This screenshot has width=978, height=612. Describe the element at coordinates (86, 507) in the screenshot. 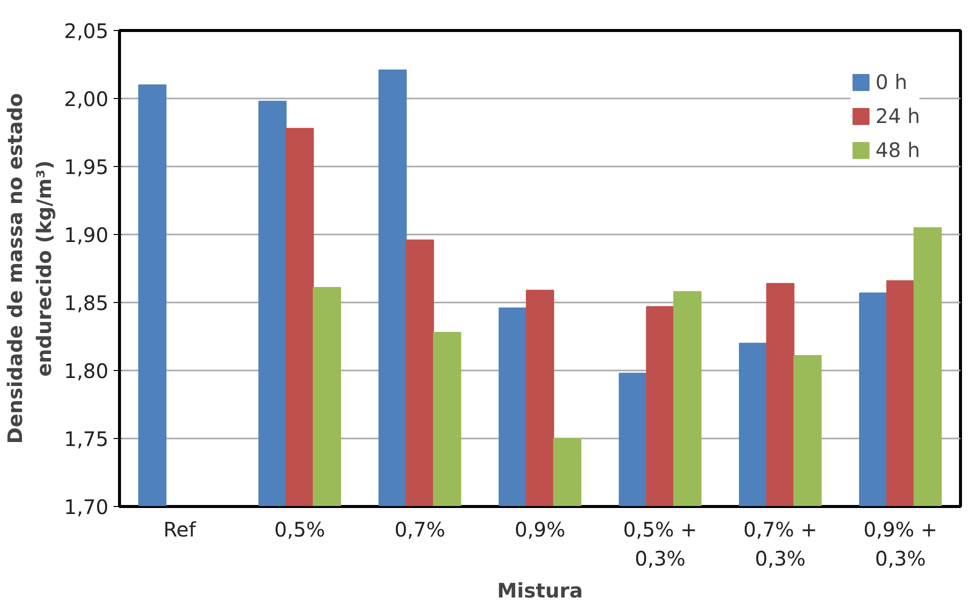

I see `y-tick-label: 1,70` at that location.